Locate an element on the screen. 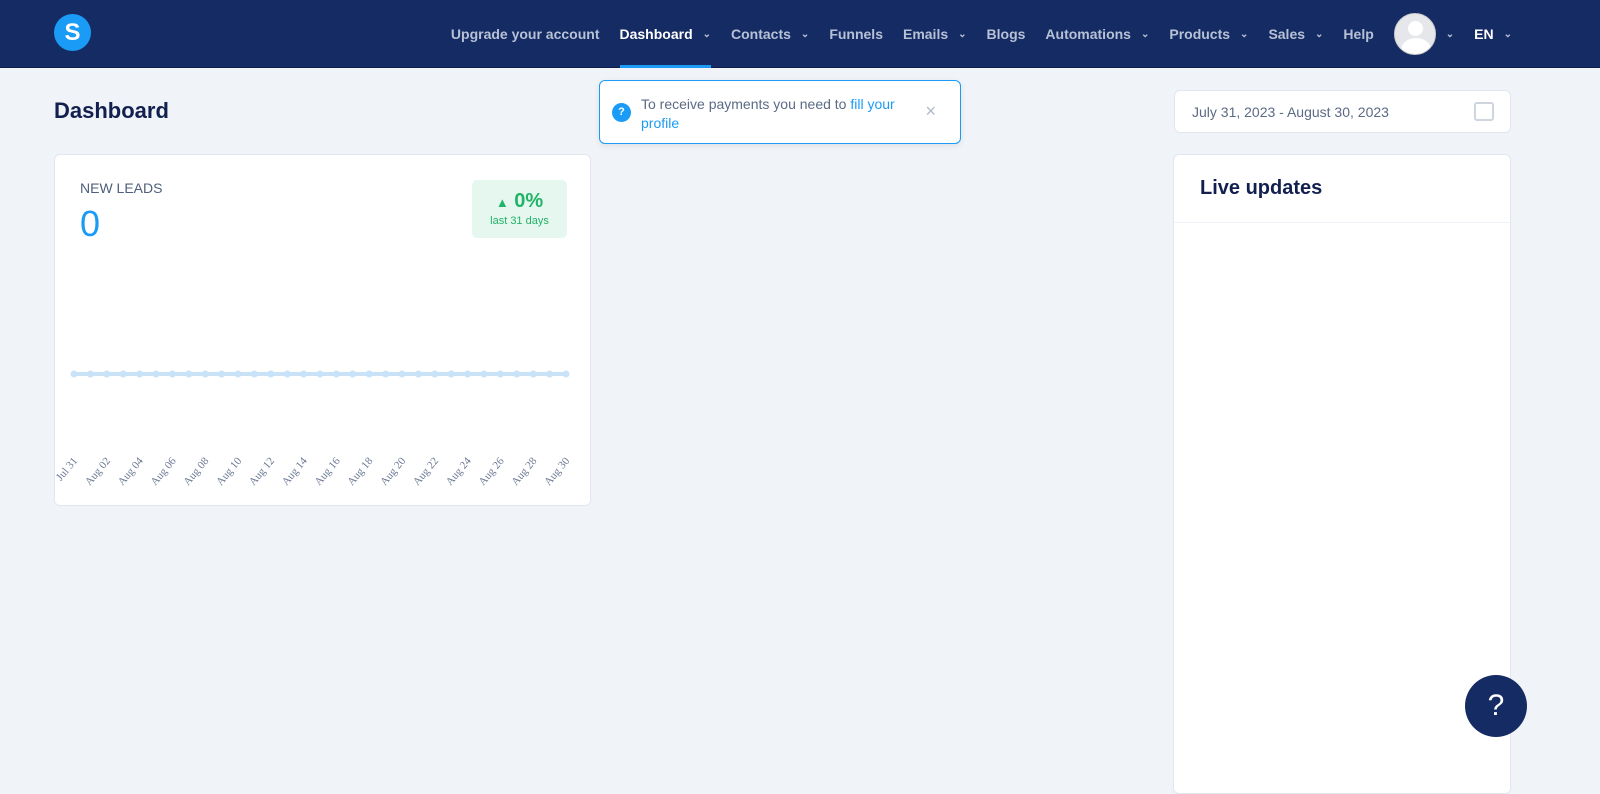 Image resolution: width=1600 pixels, height=794 pixels. x-tick-label: Aug 10 is located at coordinates (229, 471).